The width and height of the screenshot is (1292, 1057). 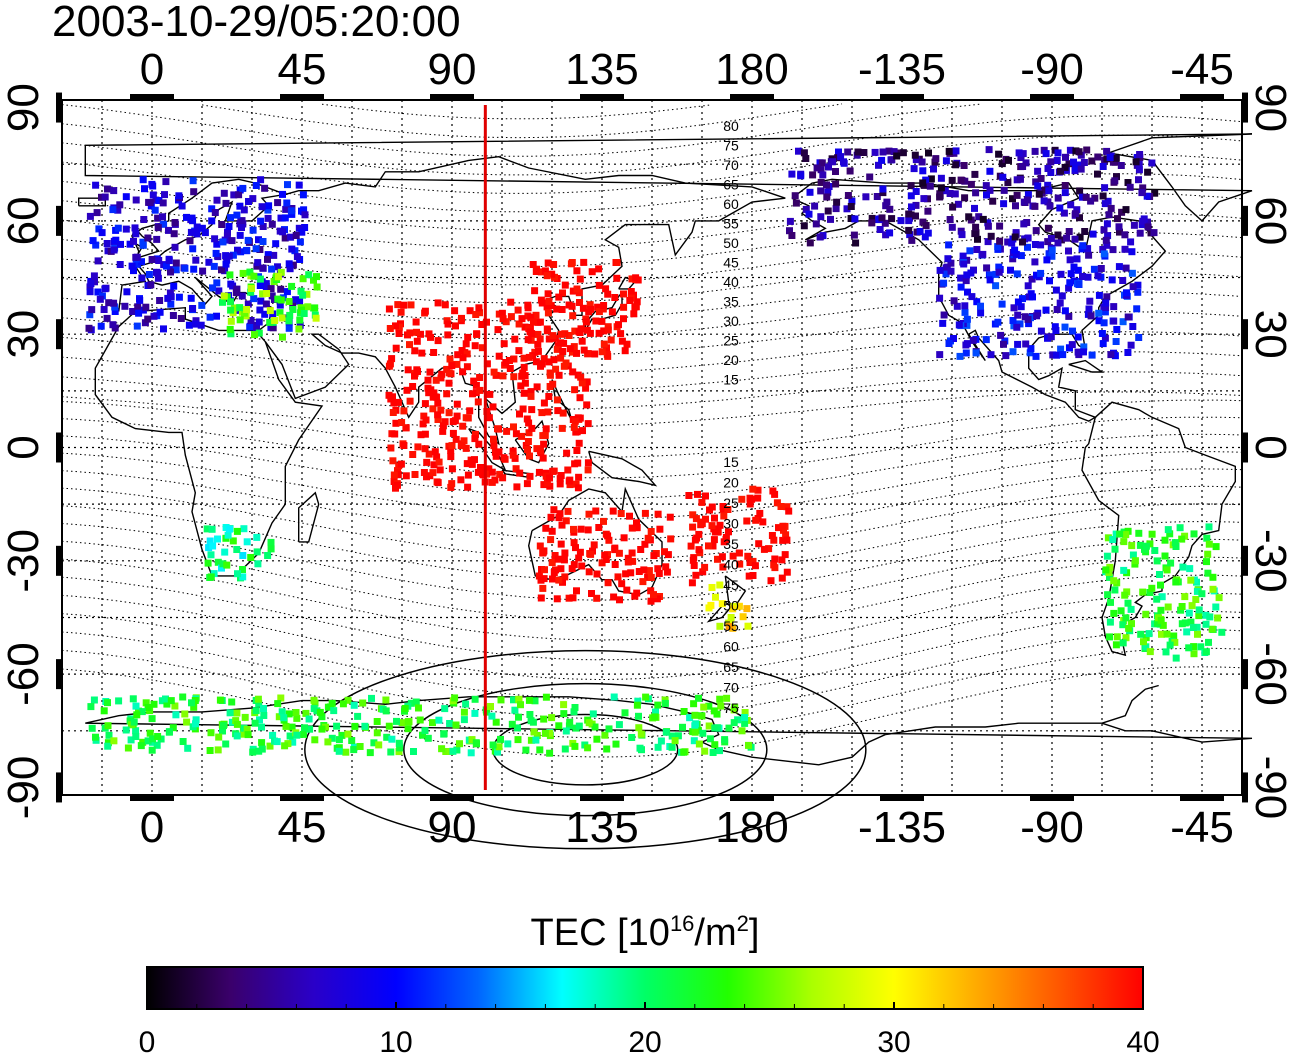 I want to click on lon-tick-top: 180, so click(x=751, y=69).